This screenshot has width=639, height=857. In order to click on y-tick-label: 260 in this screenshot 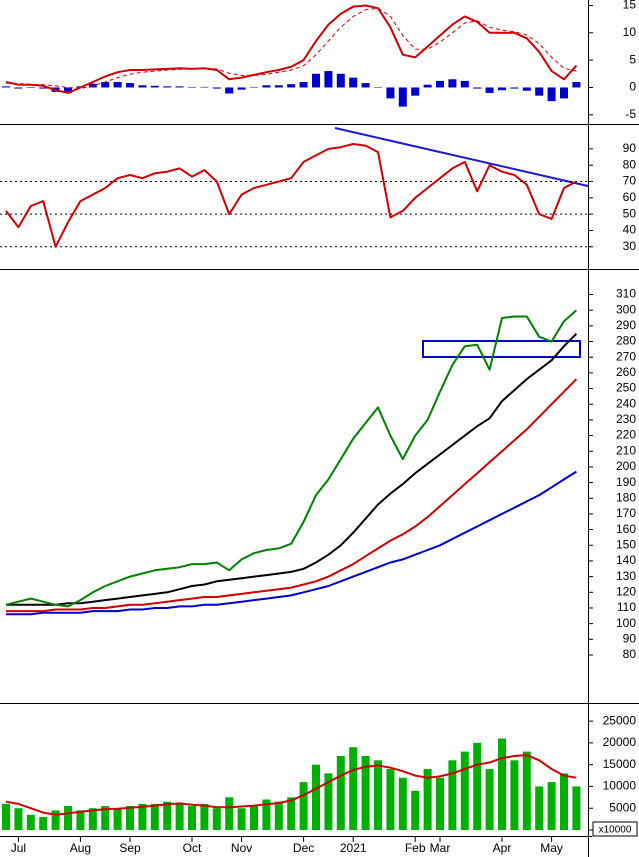, I will do `click(626, 372)`.